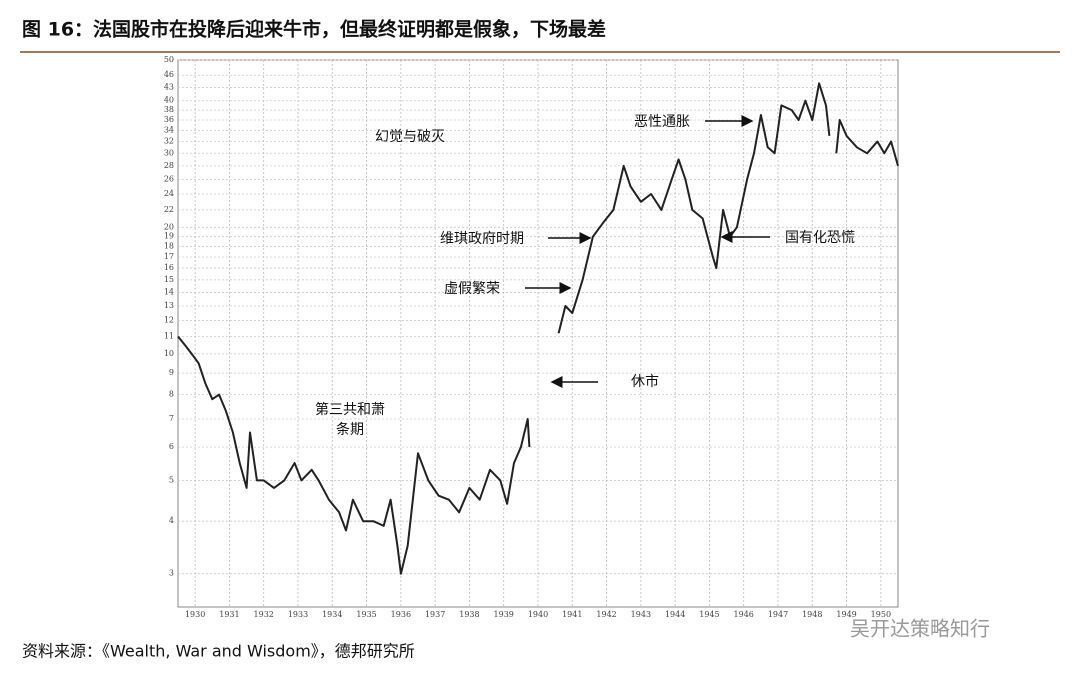 The width and height of the screenshot is (1080, 681). Describe the element at coordinates (606, 614) in the screenshot. I see `x-tick-label: 1942` at that location.